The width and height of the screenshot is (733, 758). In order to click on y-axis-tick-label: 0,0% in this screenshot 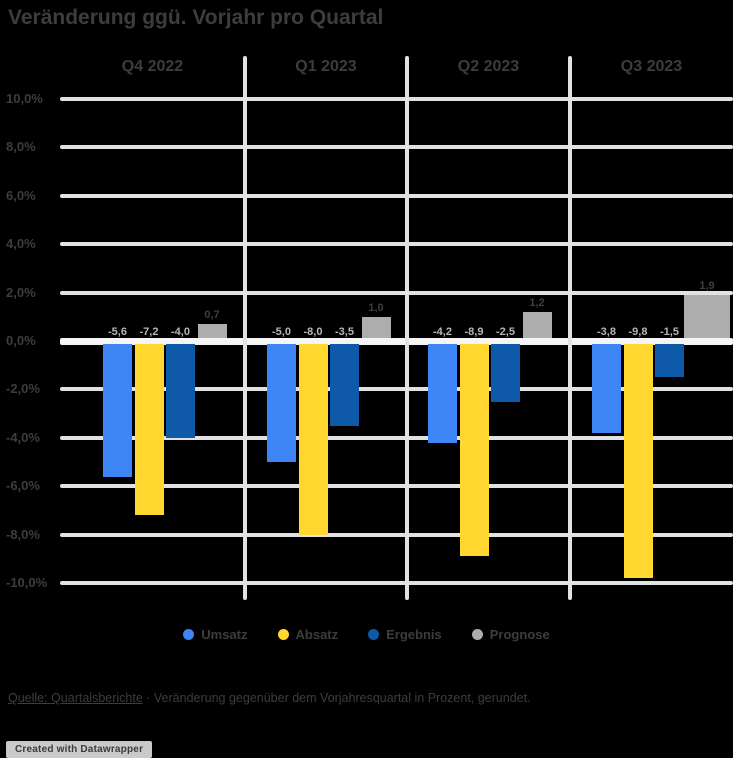, I will do `click(21, 340)`.